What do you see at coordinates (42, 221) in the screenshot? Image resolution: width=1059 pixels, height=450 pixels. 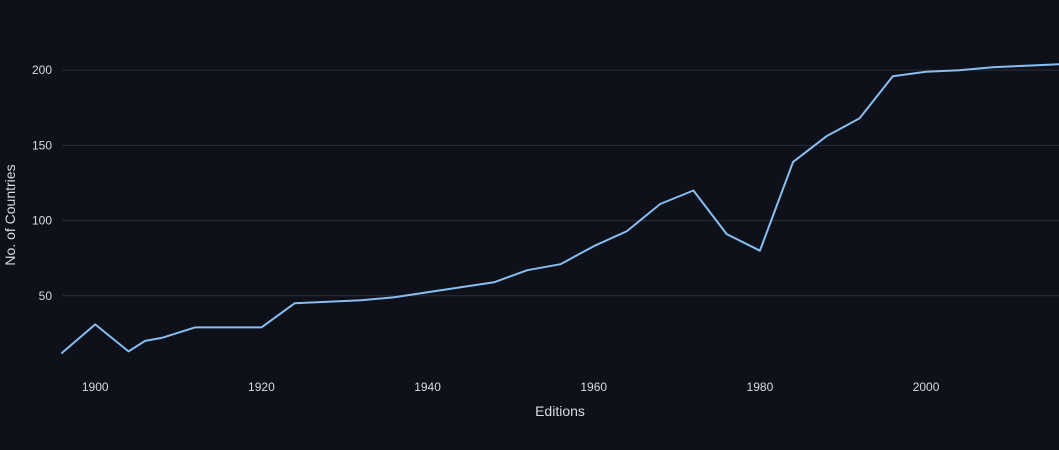 I see `y-tick-label: 100` at bounding box center [42, 221].